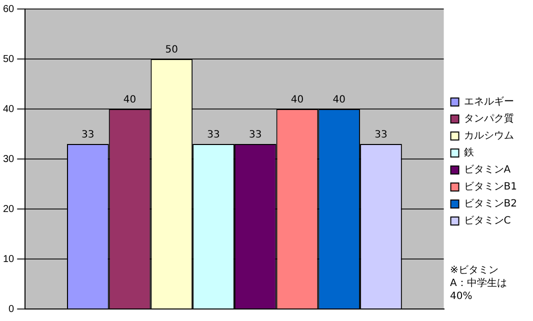  Describe the element at coordinates (489, 102) in the screenshot. I see `legend-label: エネルギー` at that location.